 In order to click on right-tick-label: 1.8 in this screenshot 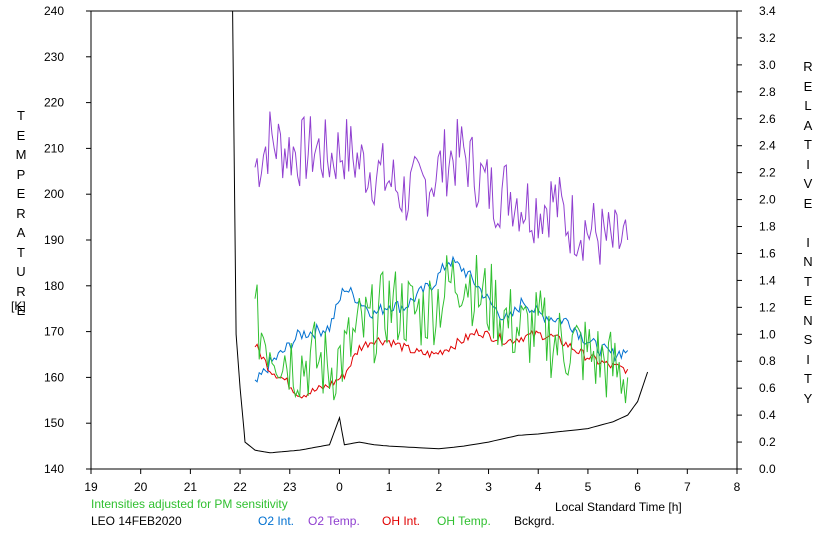, I will do `click(767, 227)`.